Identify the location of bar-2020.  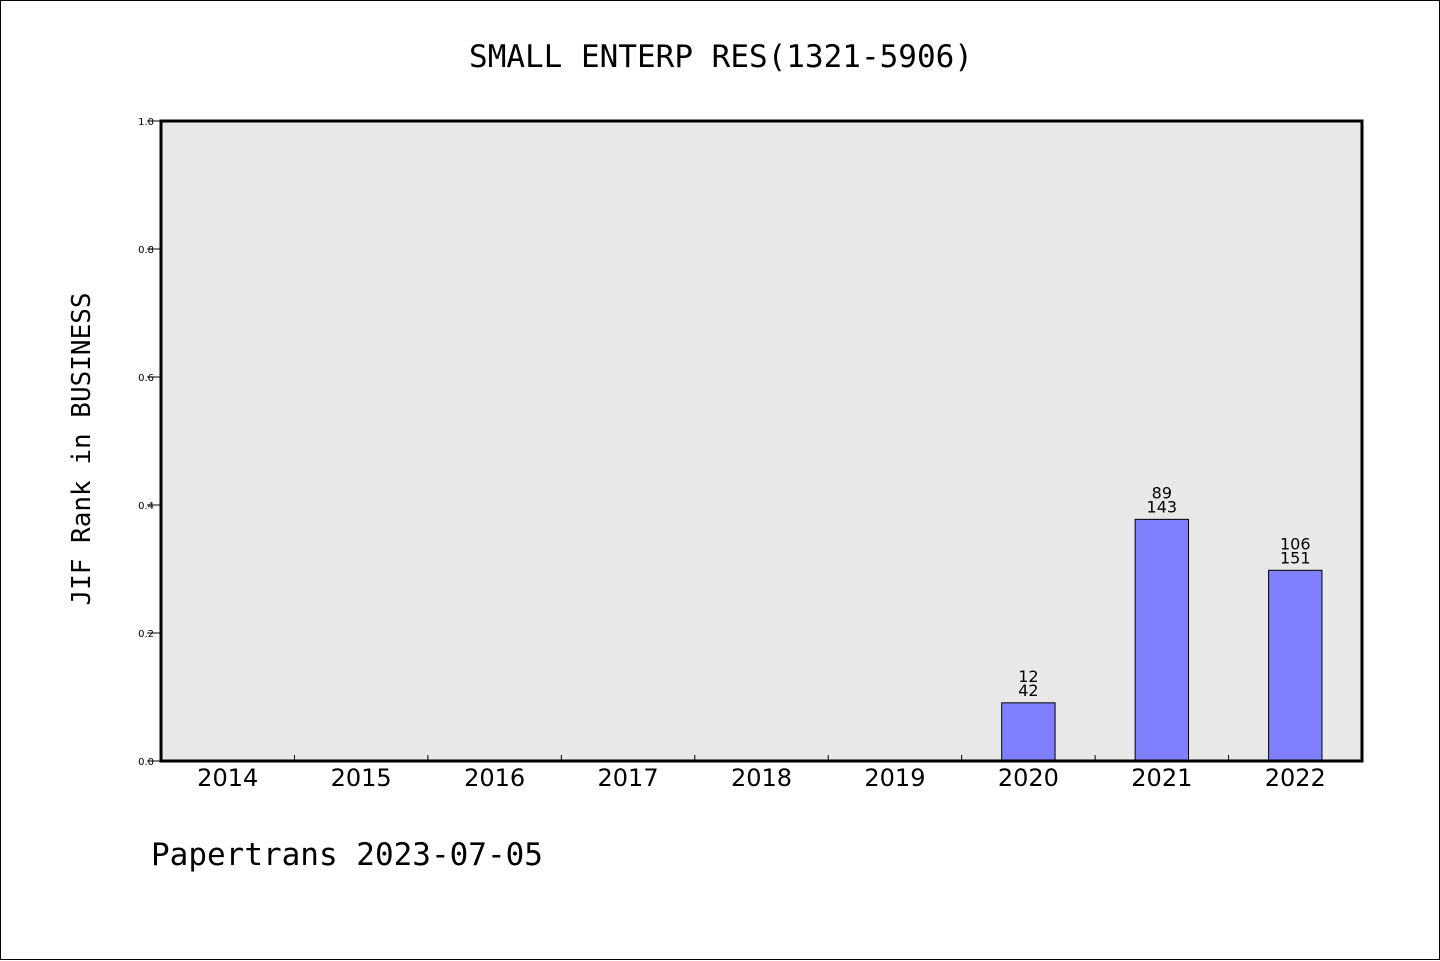
(1028, 732).